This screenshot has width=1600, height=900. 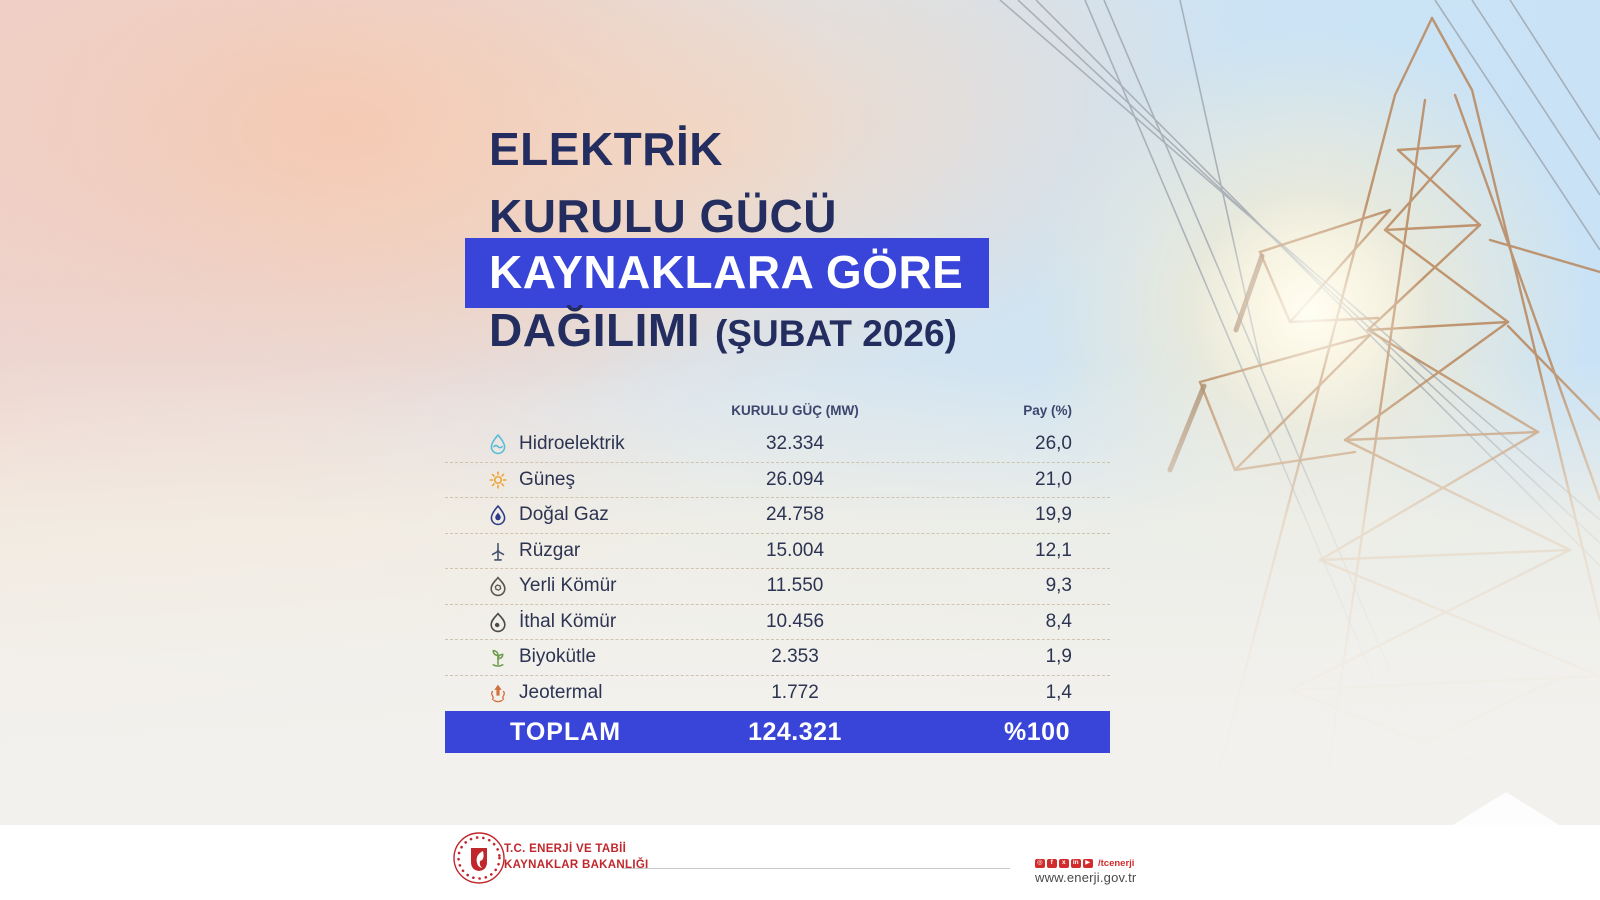 What do you see at coordinates (1064, 863) in the screenshot?
I see `x-icon: x` at bounding box center [1064, 863].